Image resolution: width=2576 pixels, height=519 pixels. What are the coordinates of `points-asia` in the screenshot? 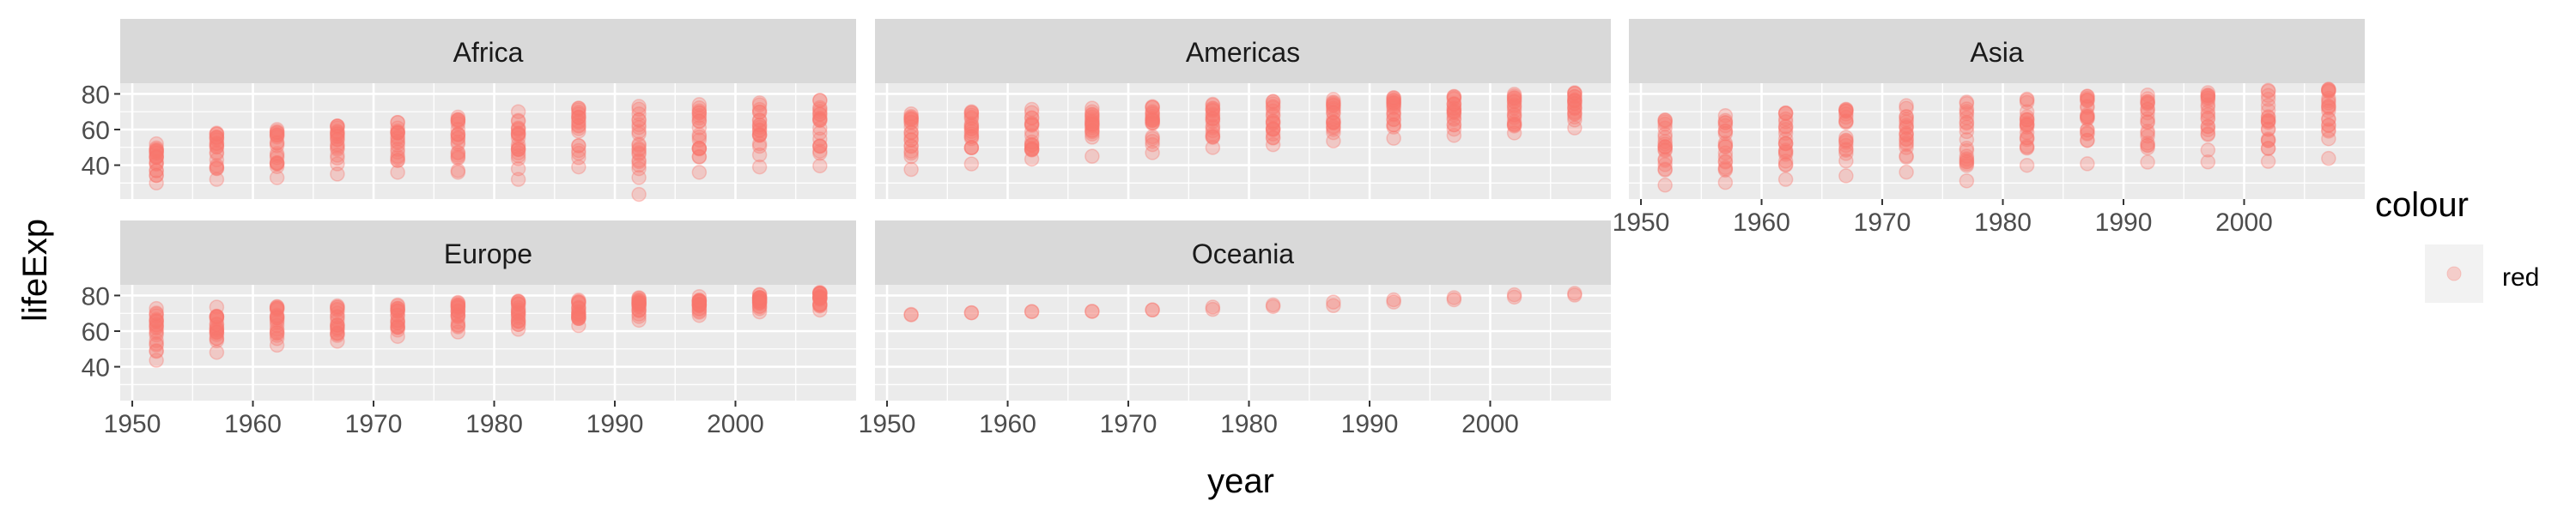 It's located at (1997, 137).